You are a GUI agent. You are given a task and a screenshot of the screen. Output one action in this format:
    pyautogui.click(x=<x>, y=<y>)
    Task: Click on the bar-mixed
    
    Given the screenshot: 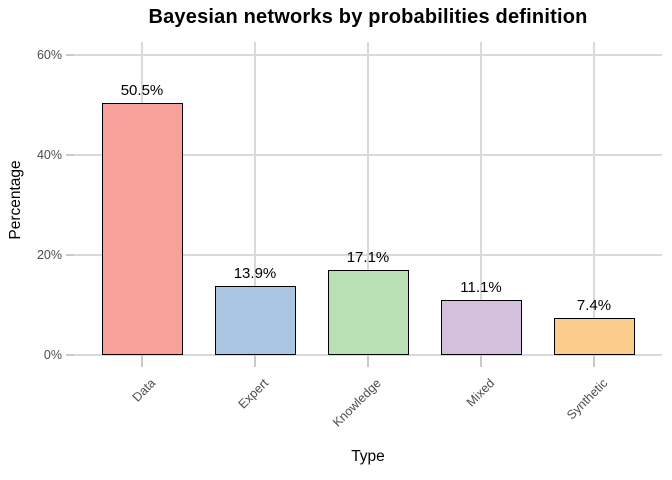 What is the action you would take?
    pyautogui.click(x=481, y=327)
    